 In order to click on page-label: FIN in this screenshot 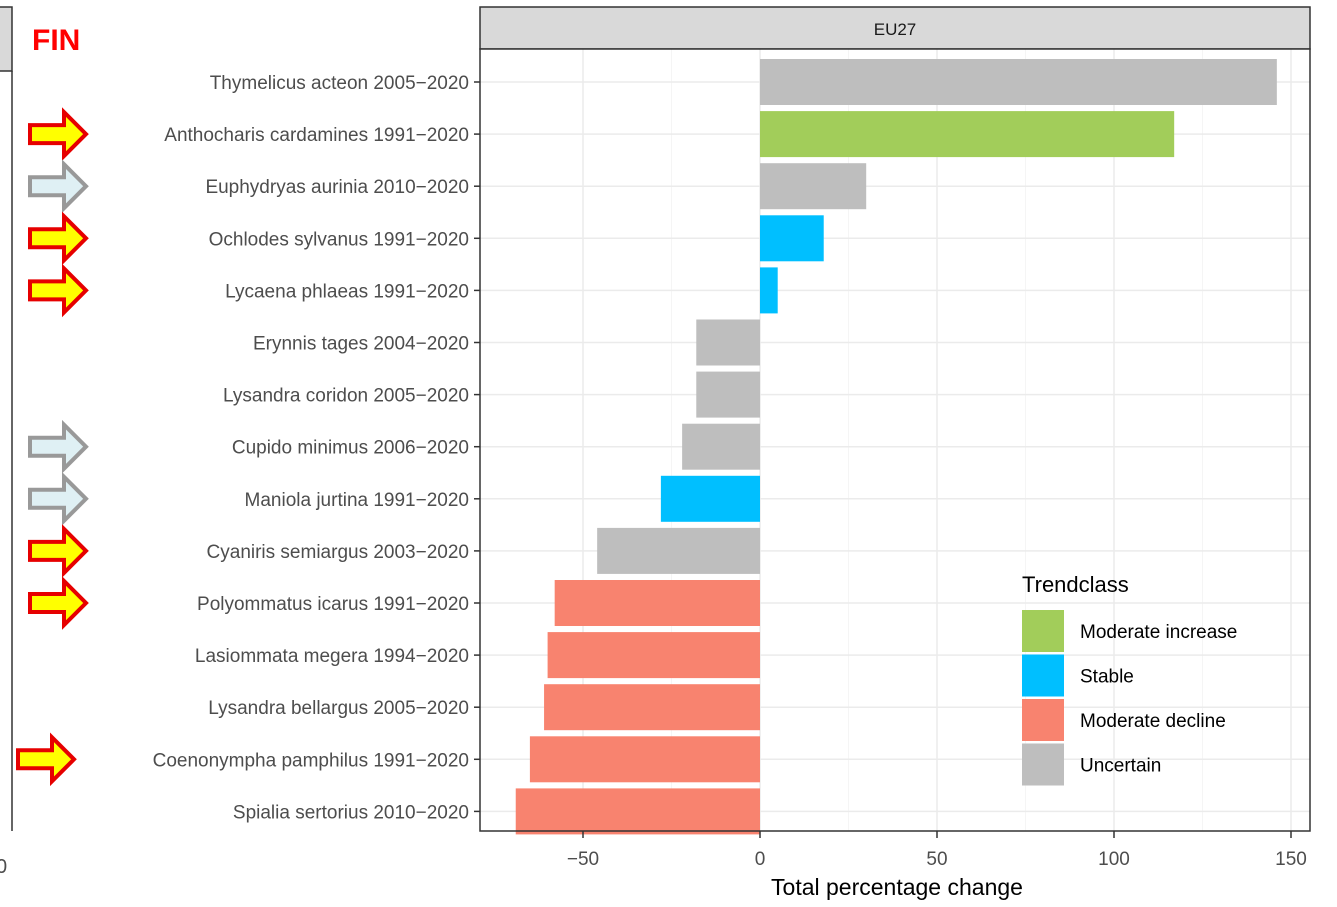, I will do `click(56, 40)`.